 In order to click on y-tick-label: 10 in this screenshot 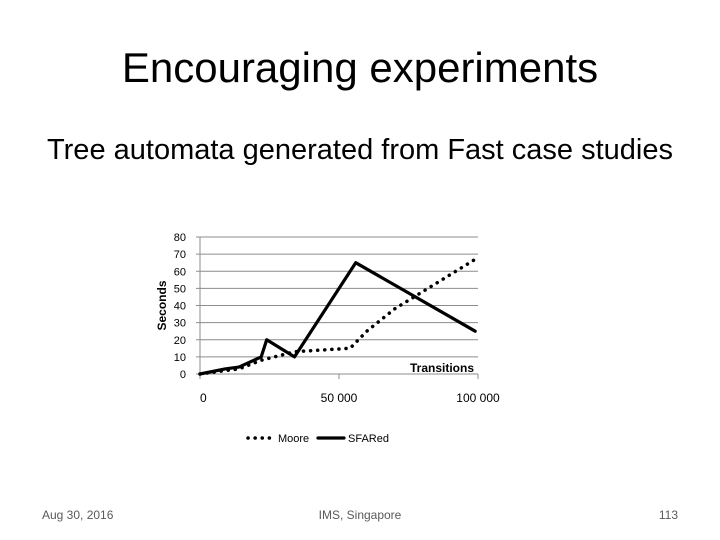, I will do `click(180, 358)`.